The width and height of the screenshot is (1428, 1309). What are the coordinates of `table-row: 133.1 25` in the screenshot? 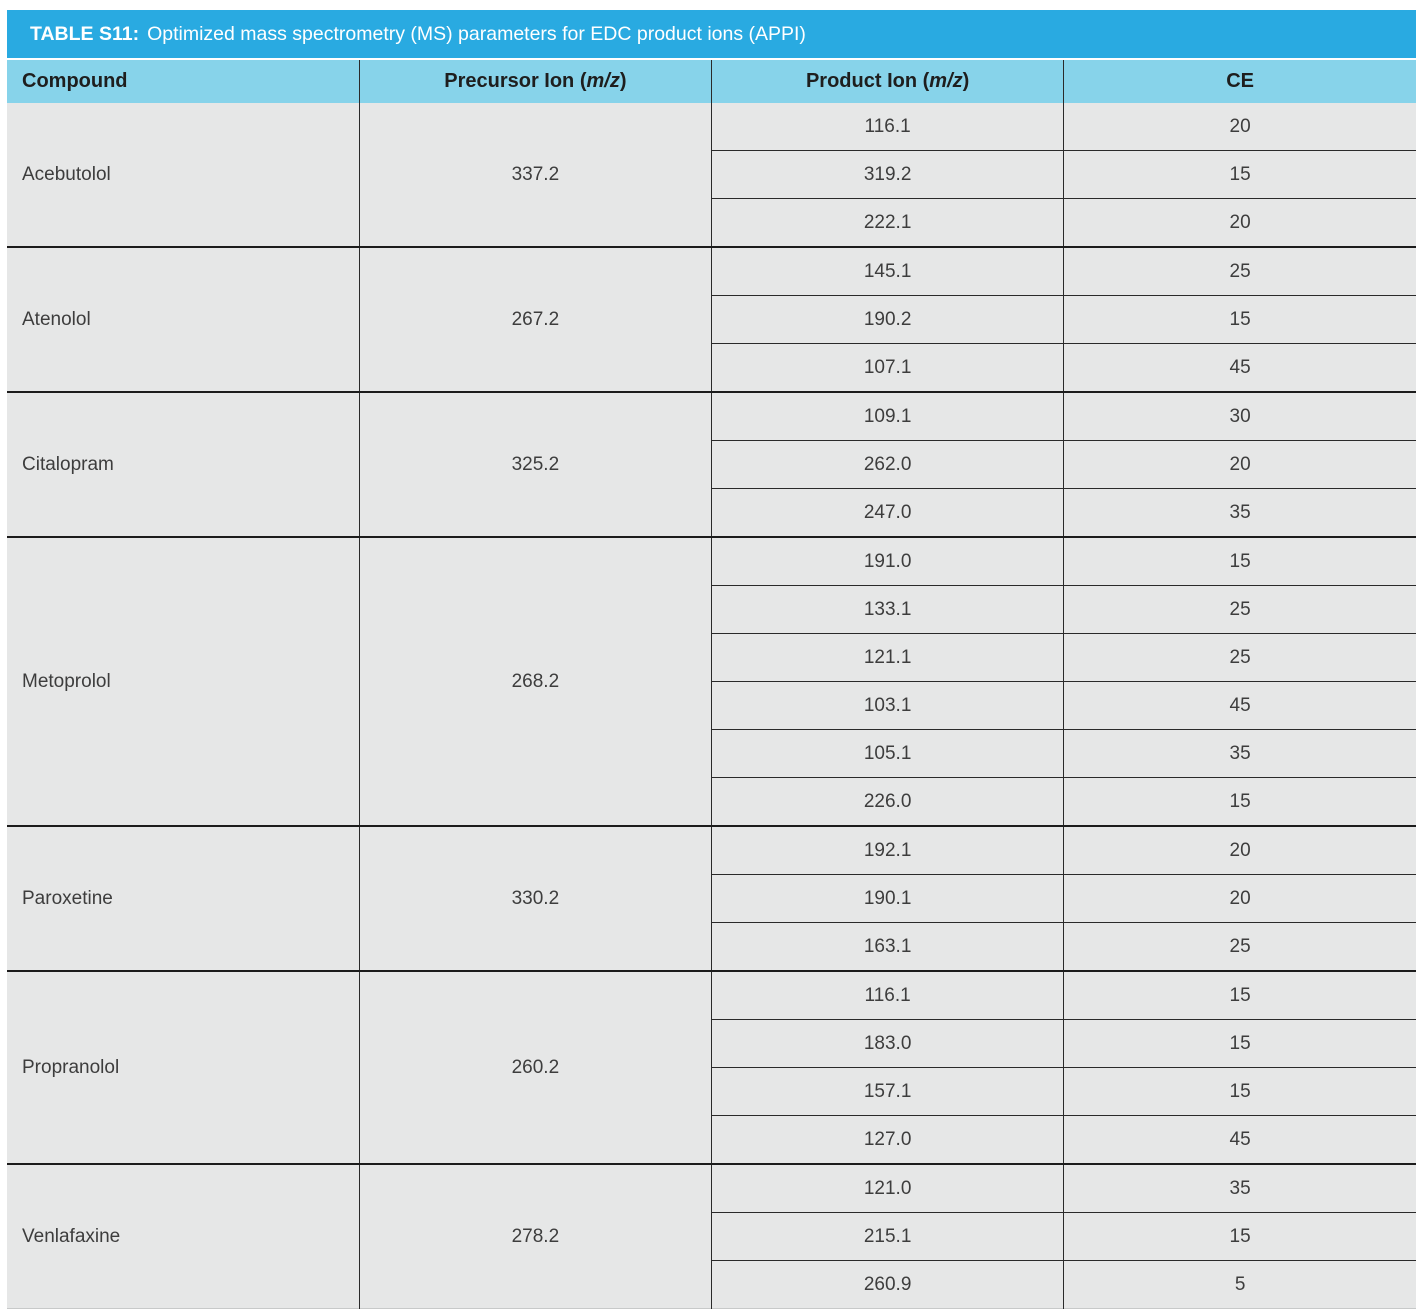 It's located at (711, 609).